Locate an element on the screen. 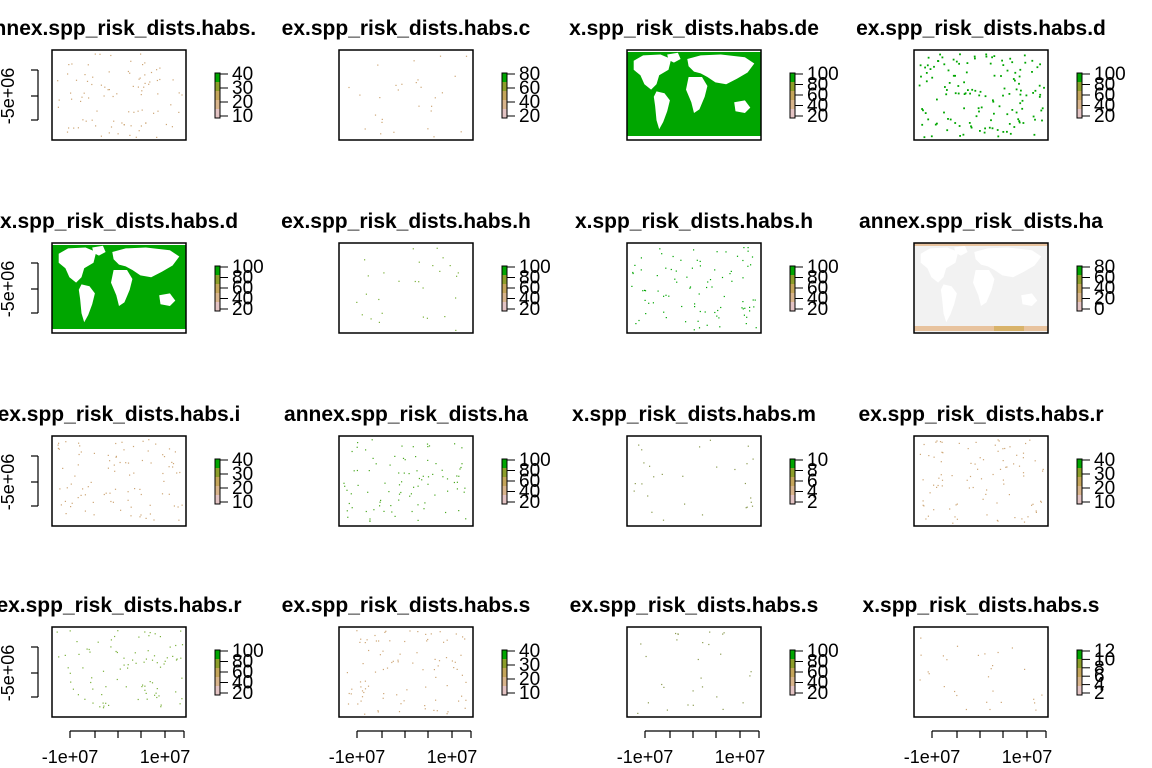  panel-title: ex.spp_risk_dists.habs.c is located at coordinates (406, 28).